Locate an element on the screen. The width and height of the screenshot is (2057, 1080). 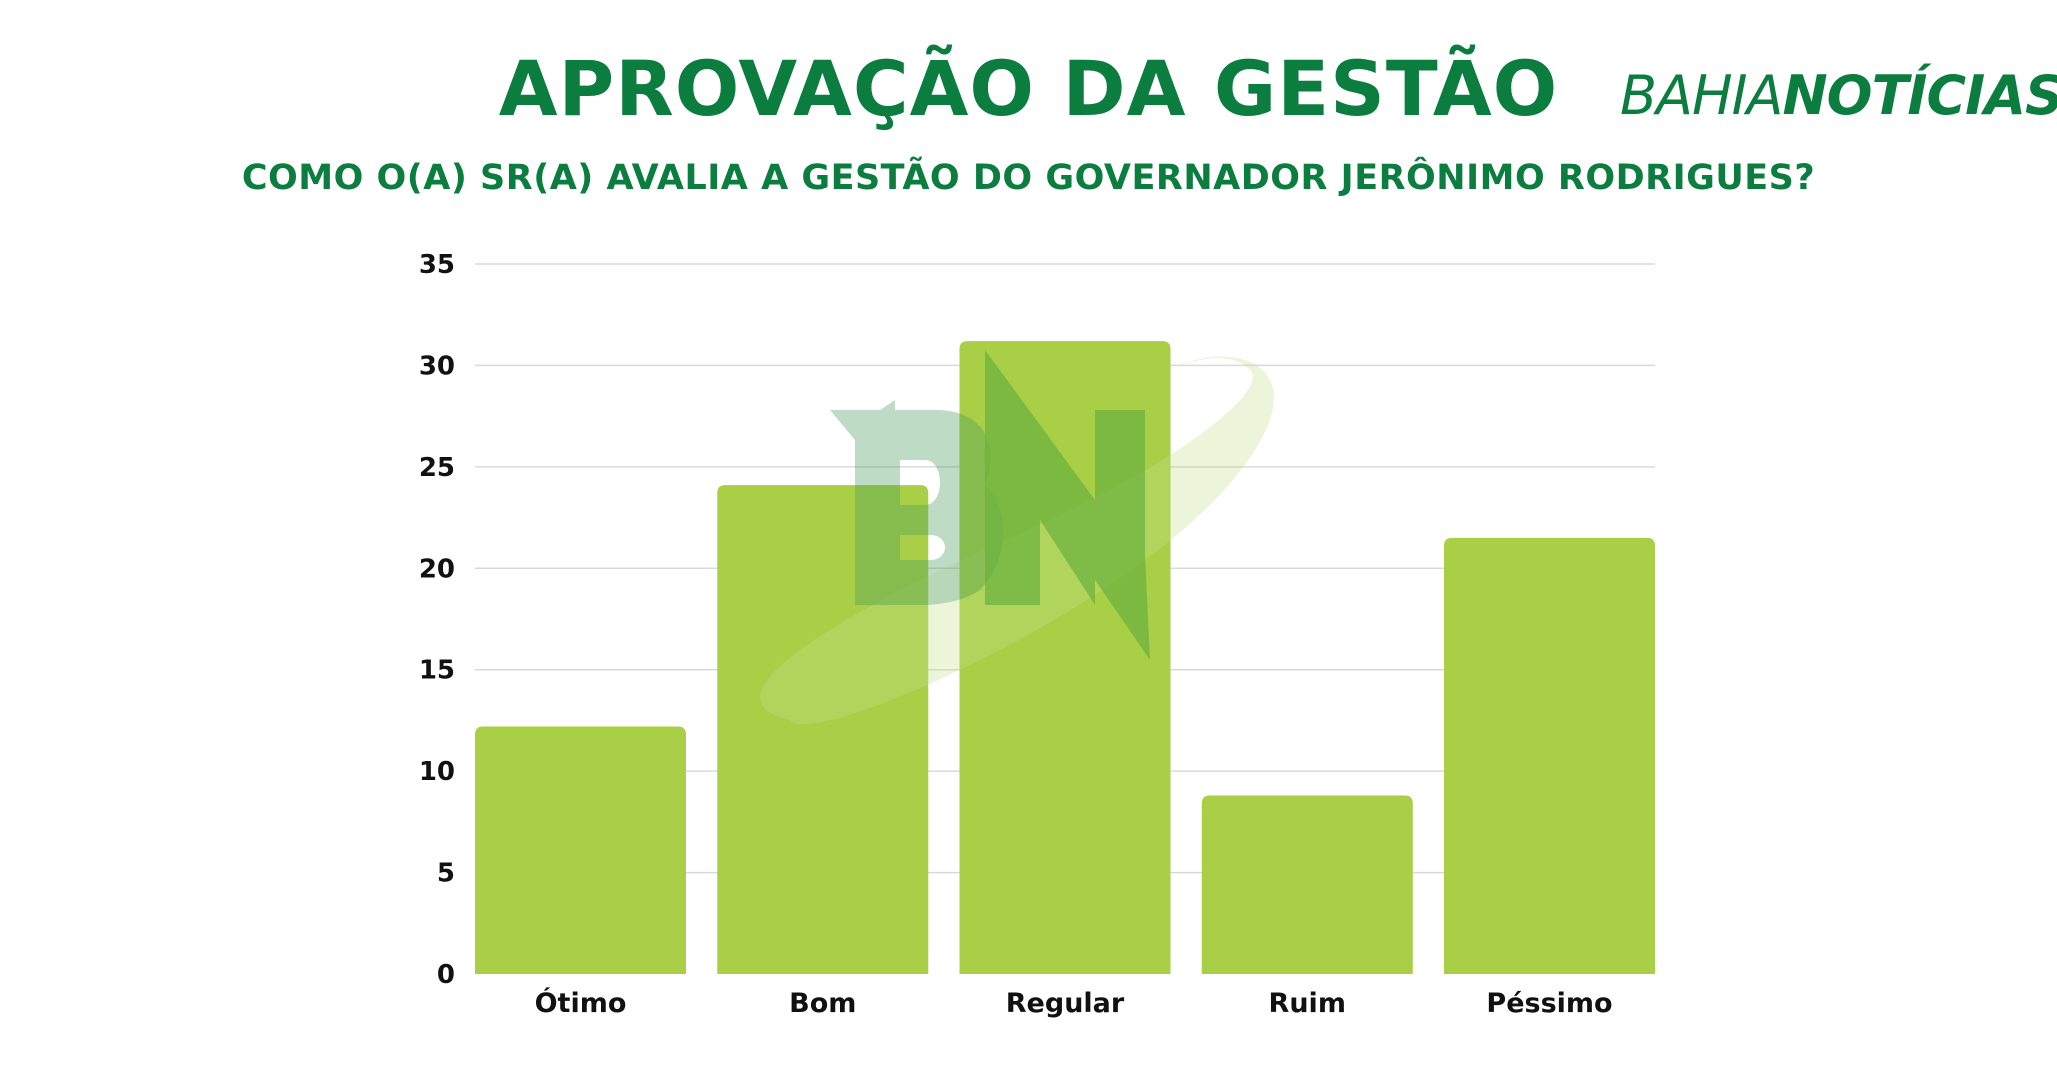
bn-watermark is located at coordinates (1017, 537).